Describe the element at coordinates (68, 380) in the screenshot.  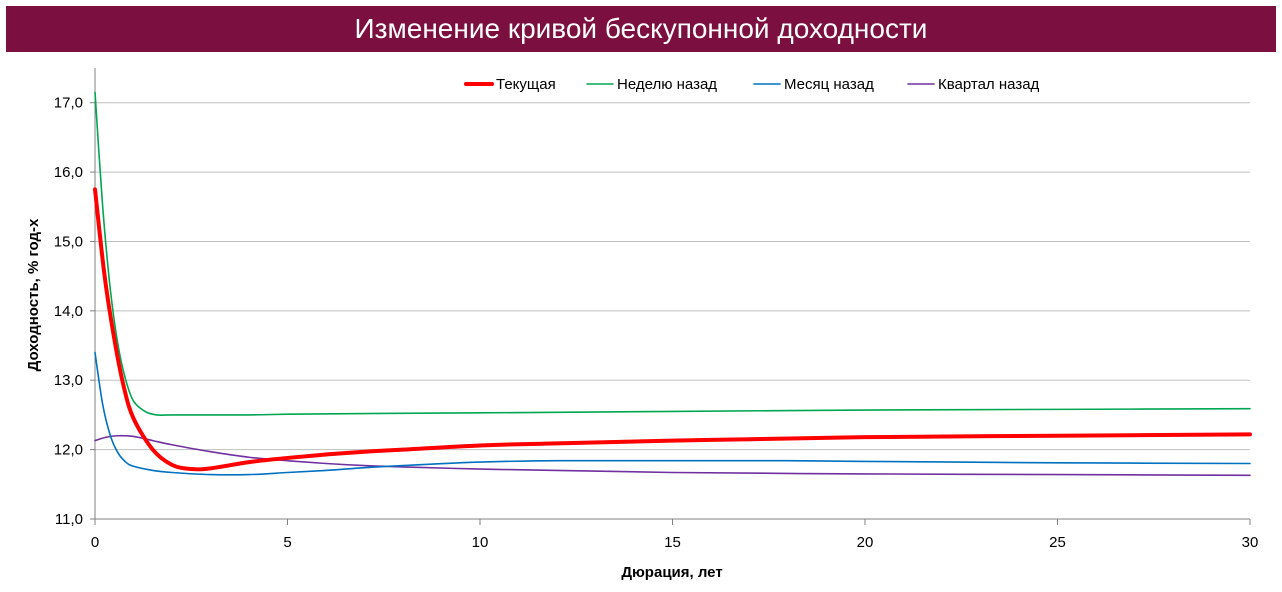
I see `y-tick-label: 13,0` at that location.